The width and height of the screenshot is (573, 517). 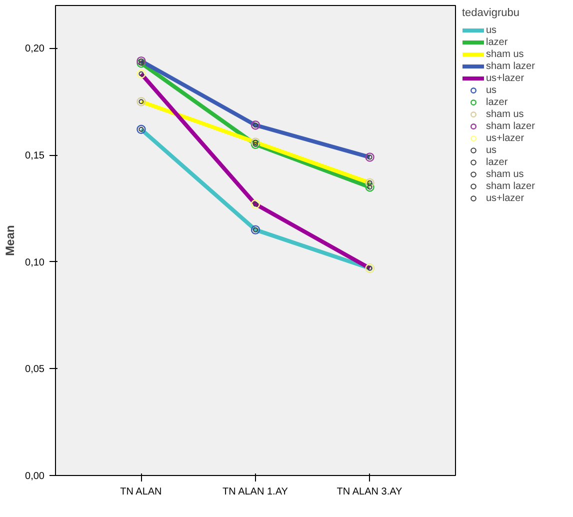 What do you see at coordinates (35, 476) in the screenshot?
I see `y-tick-label: 0,00` at bounding box center [35, 476].